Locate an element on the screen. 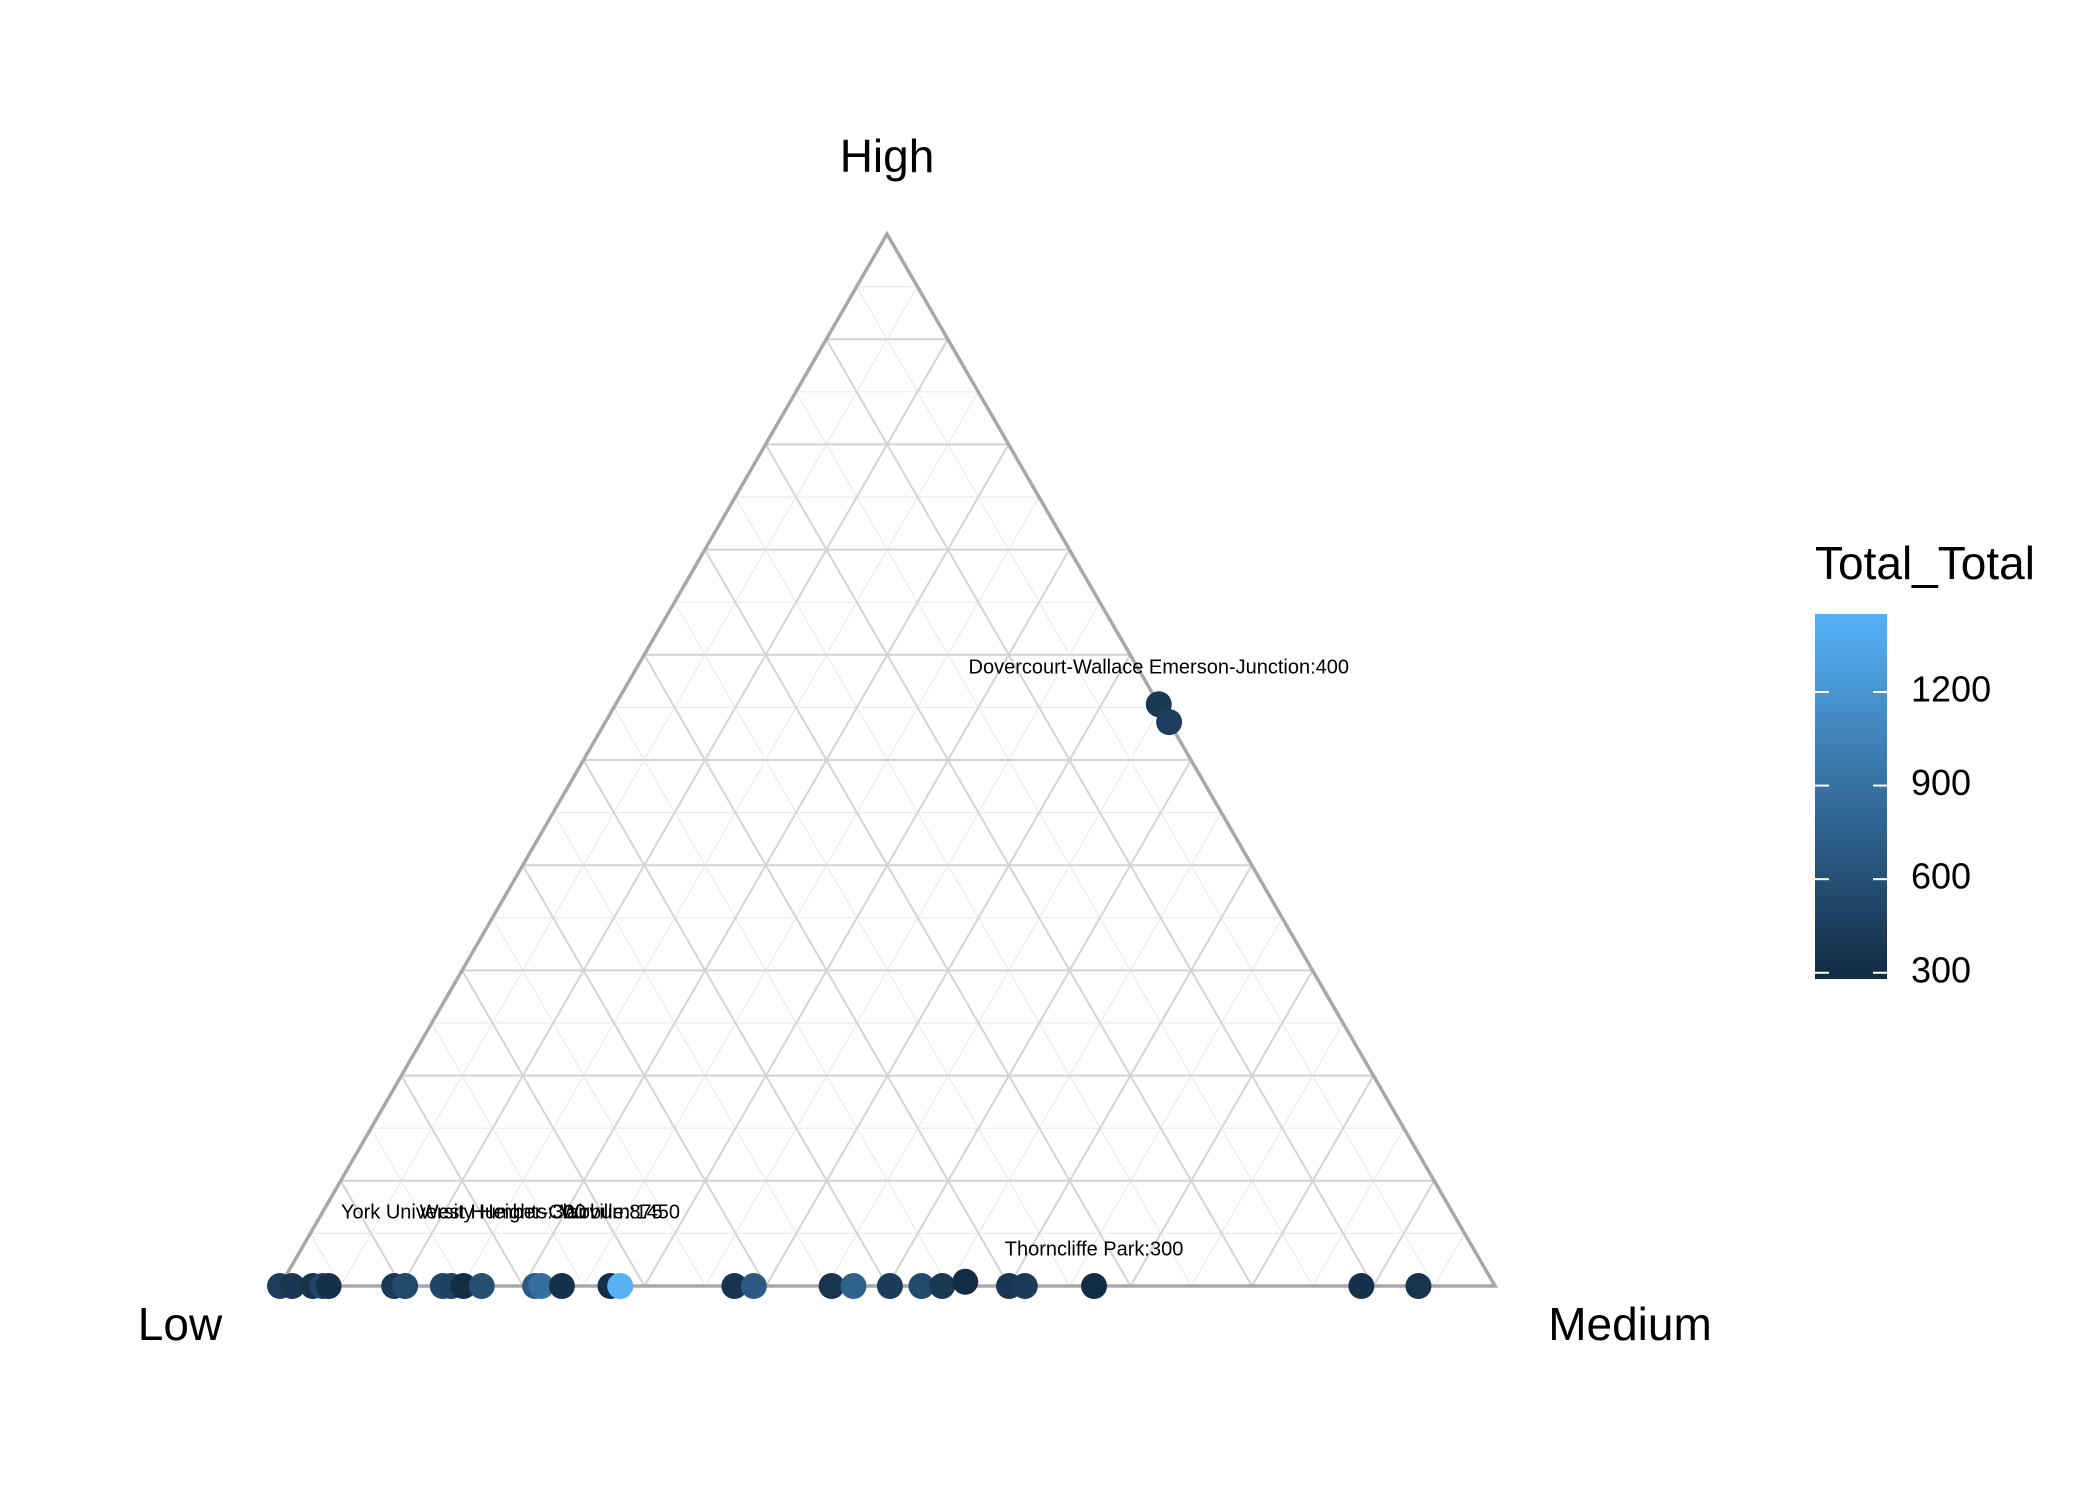 The width and height of the screenshot is (2100, 1500). point-label: West Humber-Clairville:875 is located at coordinates (541, 1212).